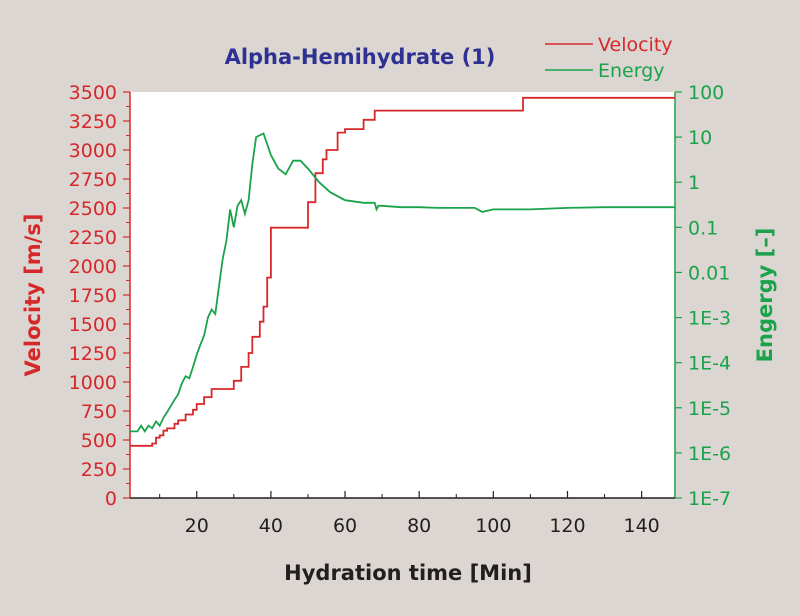 This screenshot has width=800, height=616. Describe the element at coordinates (93, 354) in the screenshot. I see `y-left-tick-label: 1250` at that location.